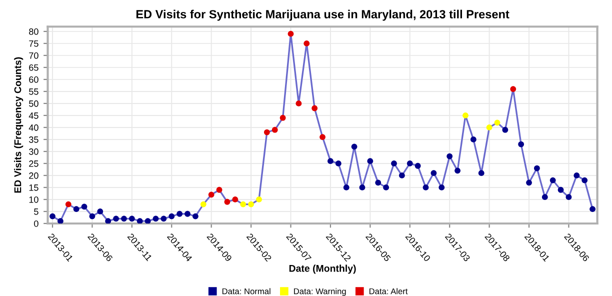 This screenshot has height=296, width=612. Describe the element at coordinates (33, 175) in the screenshot. I see `y-tick-label: 20` at that location.